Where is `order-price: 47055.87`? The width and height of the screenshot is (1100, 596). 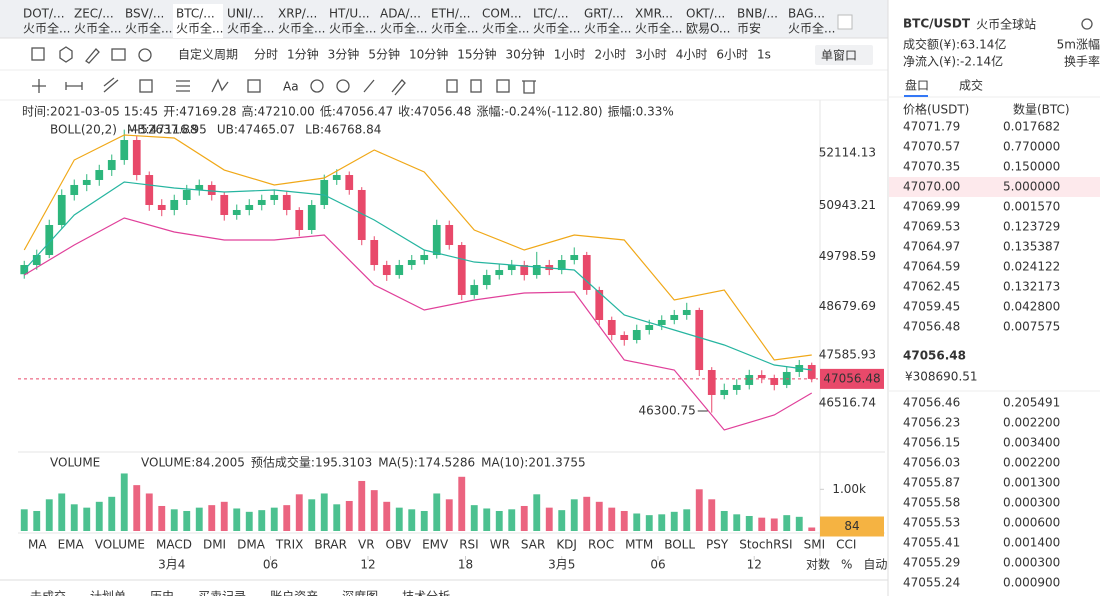 order-price: 47055.87 is located at coordinates (931, 483).